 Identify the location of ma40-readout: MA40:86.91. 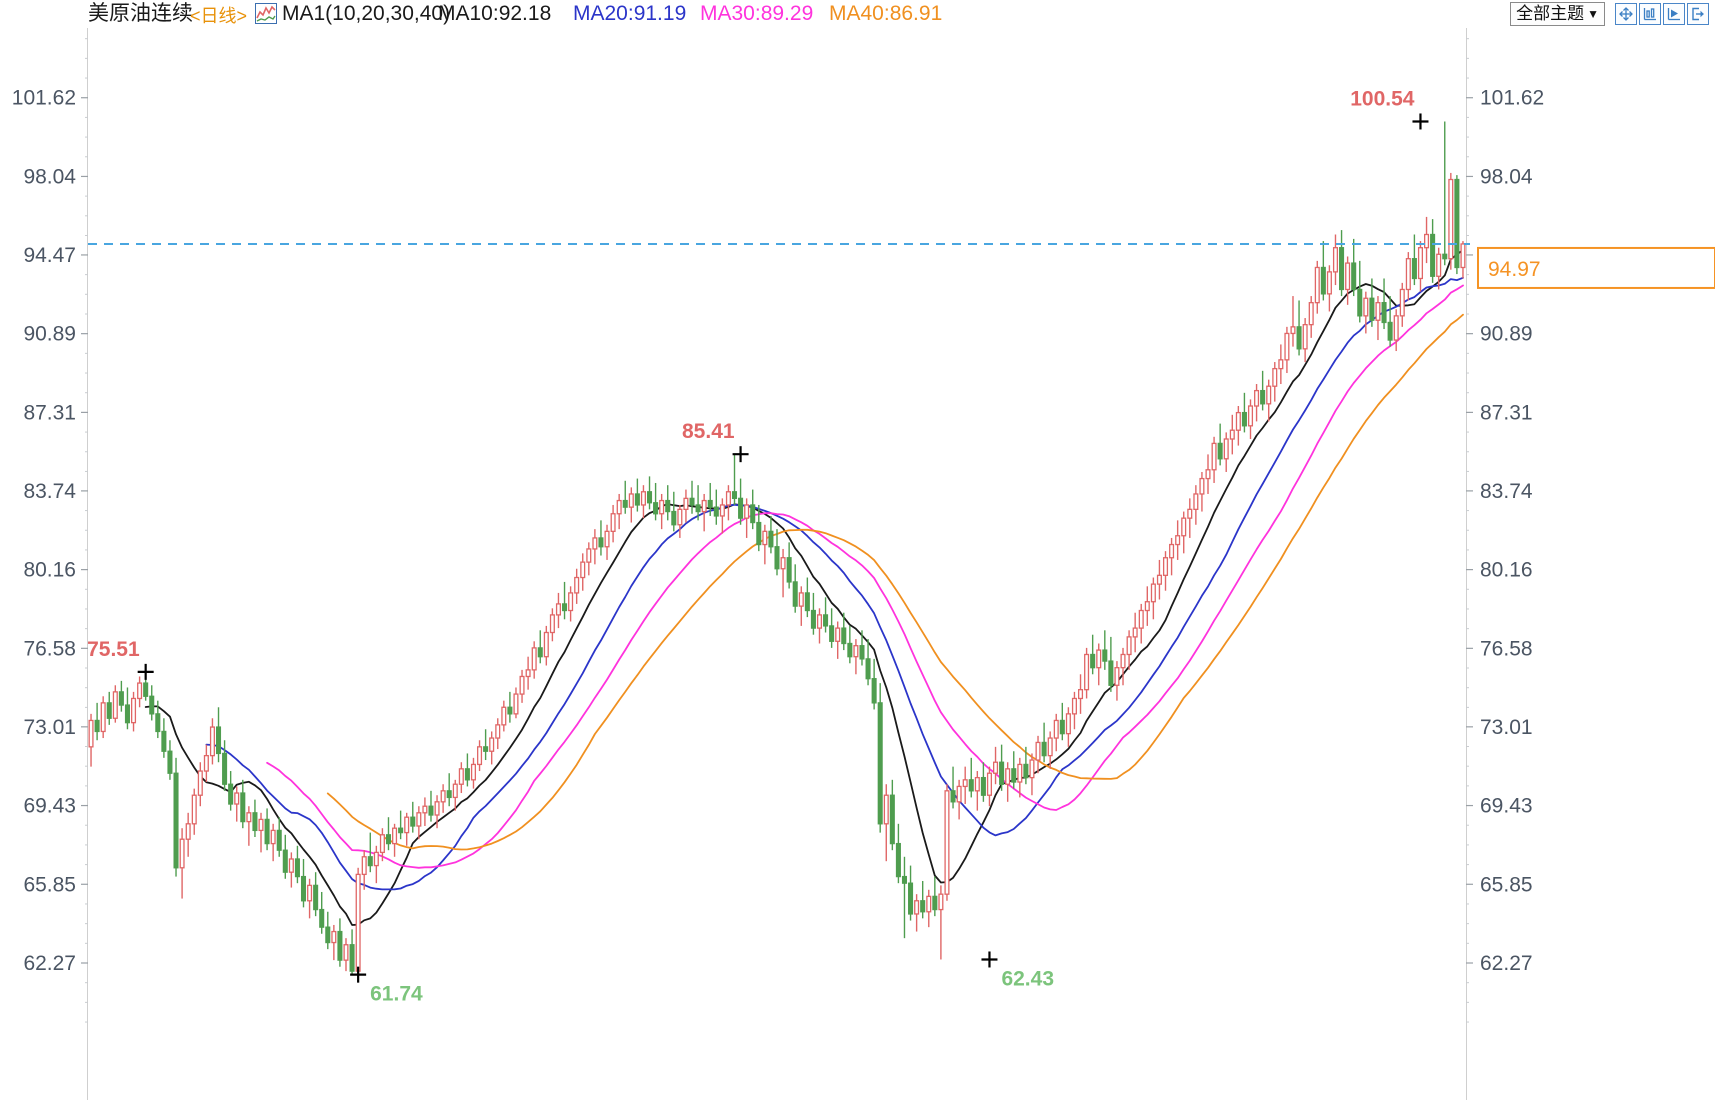
(886, 13).